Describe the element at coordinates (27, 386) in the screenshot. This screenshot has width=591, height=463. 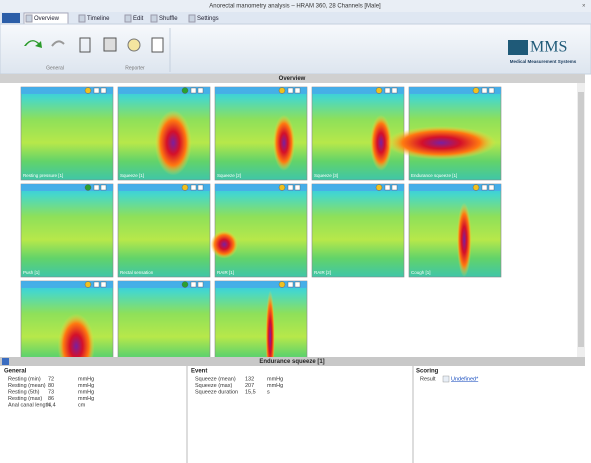
I see `field-label: Resting (mean)` at that location.